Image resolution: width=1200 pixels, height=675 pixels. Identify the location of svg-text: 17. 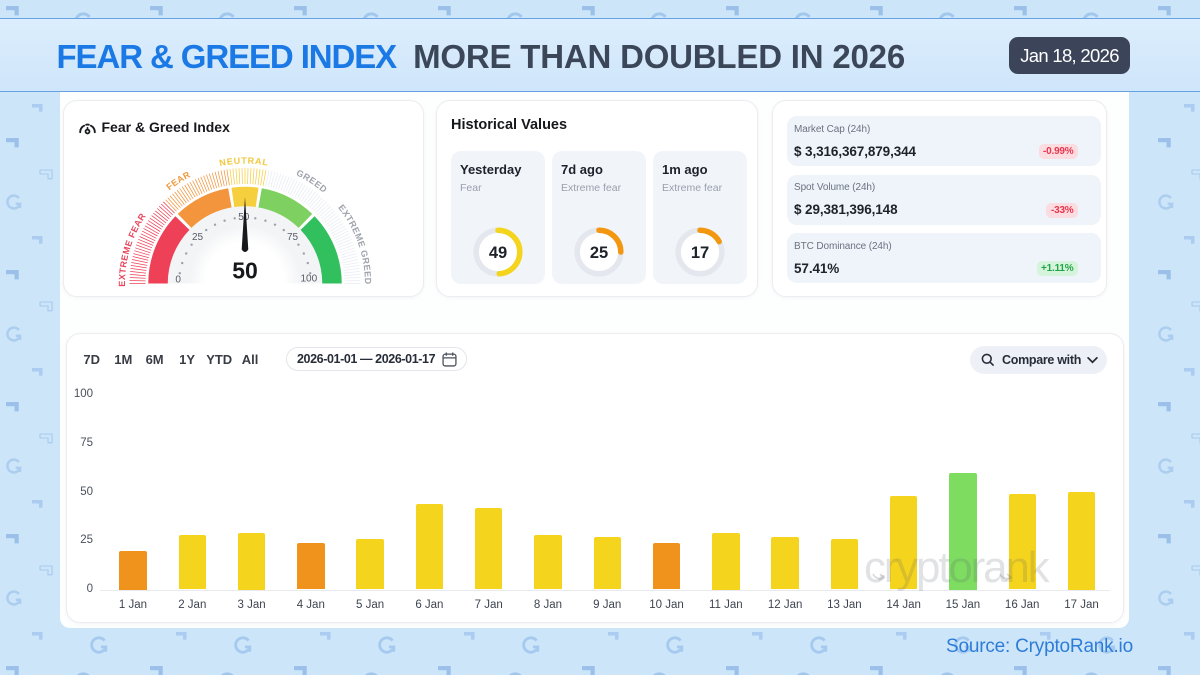
(700, 253).